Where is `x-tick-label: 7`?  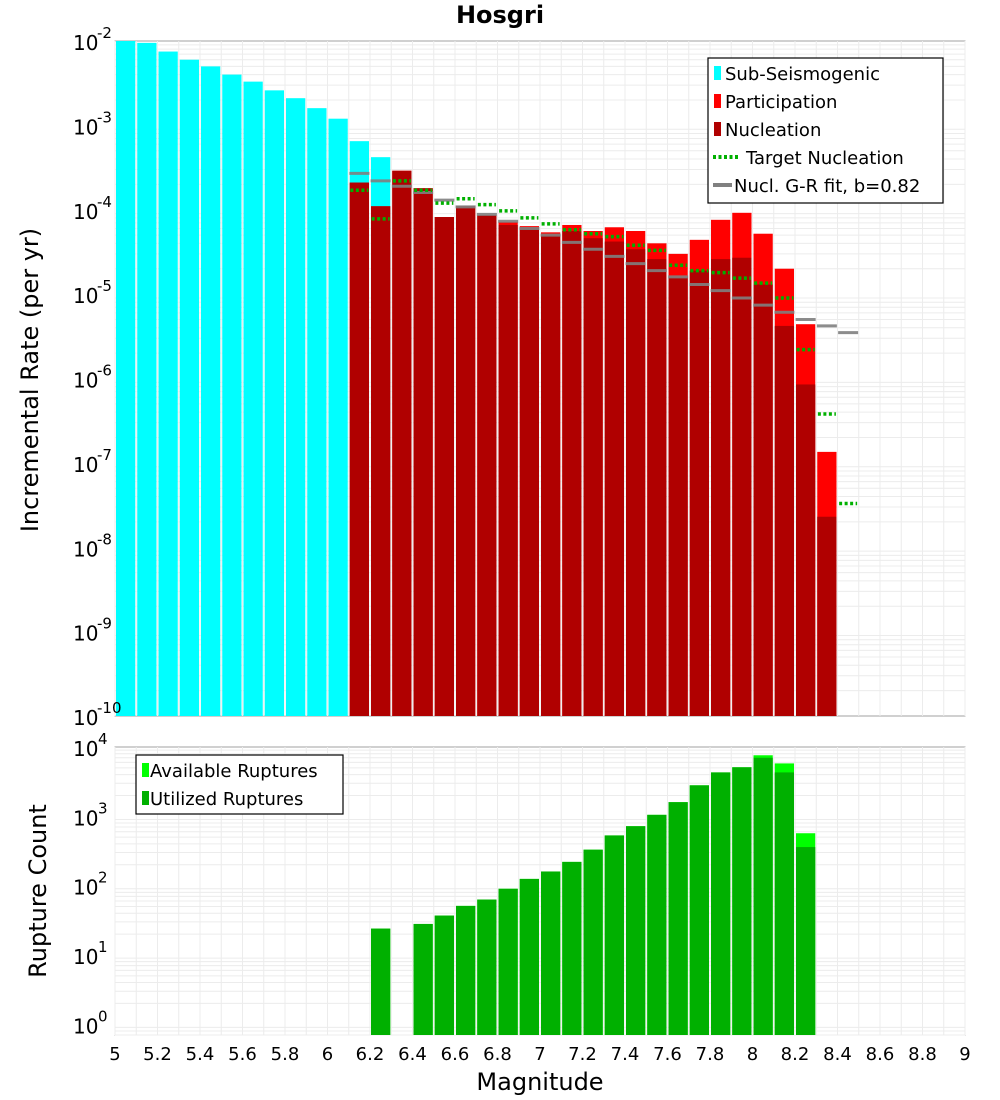 x-tick-label: 7 is located at coordinates (539, 1054).